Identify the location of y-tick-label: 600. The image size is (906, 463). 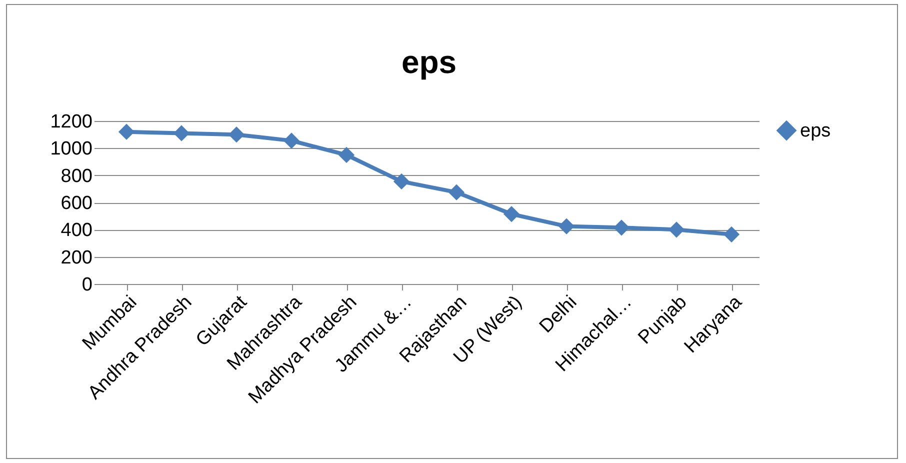
(76, 203).